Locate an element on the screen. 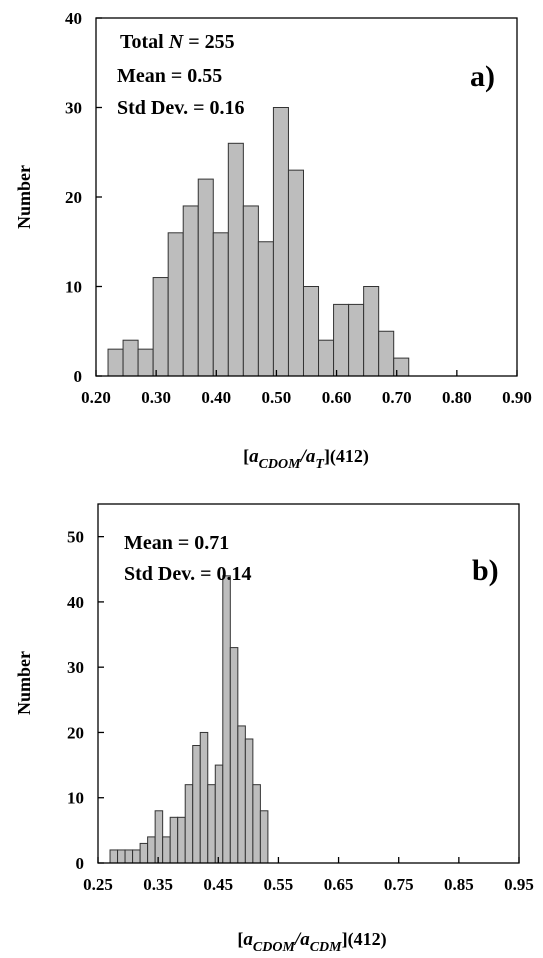 The width and height of the screenshot is (543, 958). annotation-std-b: Std Dev. = 0.14 is located at coordinates (188, 574).